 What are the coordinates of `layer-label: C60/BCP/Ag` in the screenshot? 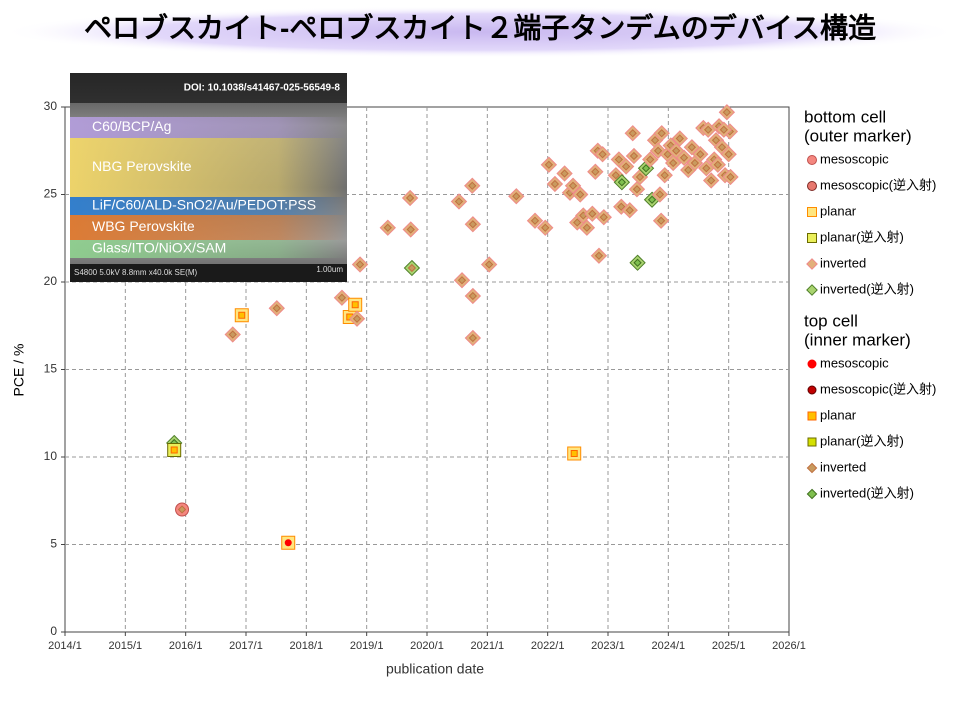 It's located at (131, 126).